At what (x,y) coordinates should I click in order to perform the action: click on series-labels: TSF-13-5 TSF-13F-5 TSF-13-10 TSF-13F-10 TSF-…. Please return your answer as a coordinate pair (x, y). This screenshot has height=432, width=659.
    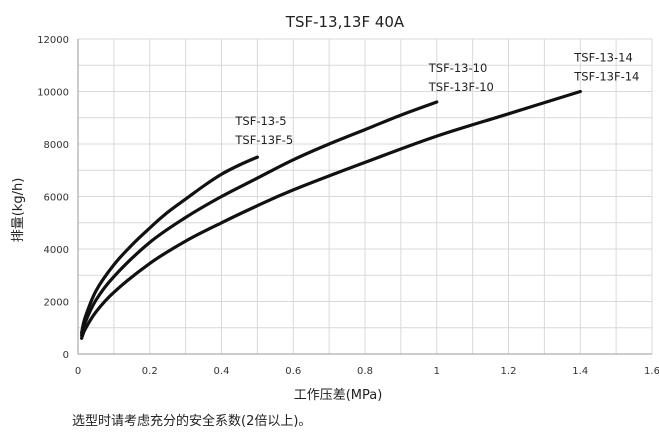
    Looking at the image, I should click on (436, 99).